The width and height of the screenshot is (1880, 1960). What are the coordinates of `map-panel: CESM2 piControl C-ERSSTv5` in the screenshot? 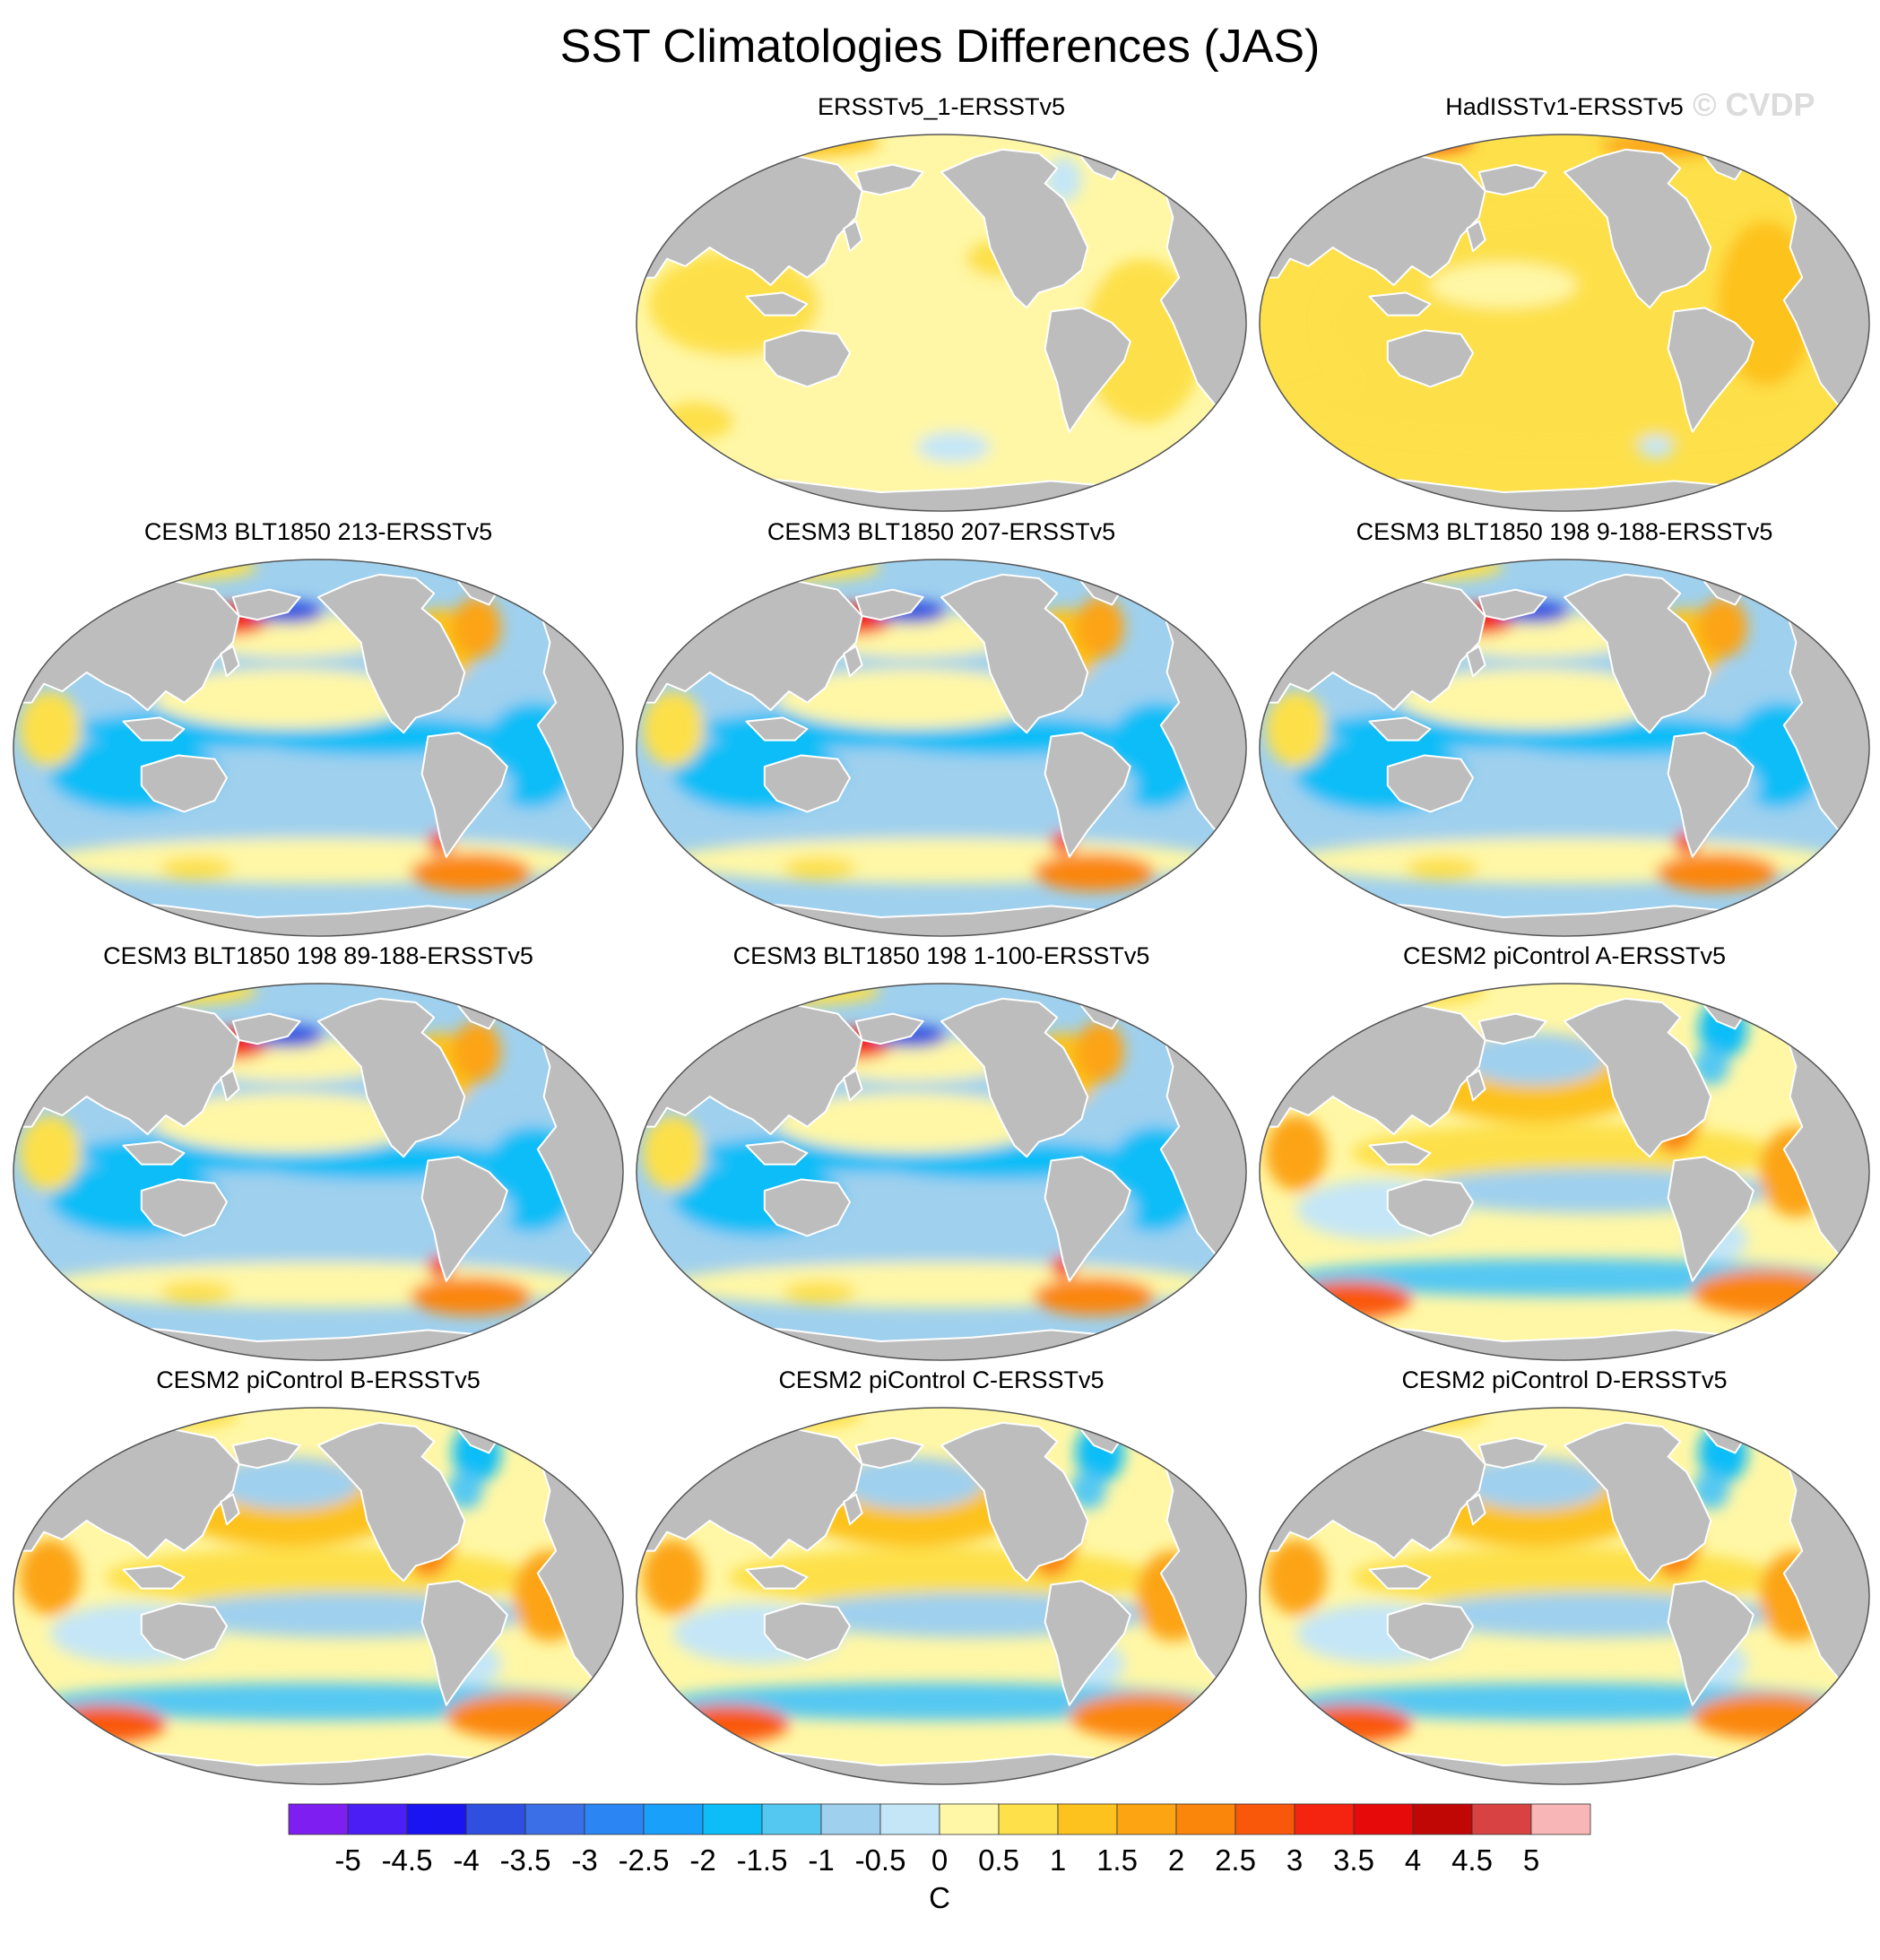 It's located at (942, 1575).